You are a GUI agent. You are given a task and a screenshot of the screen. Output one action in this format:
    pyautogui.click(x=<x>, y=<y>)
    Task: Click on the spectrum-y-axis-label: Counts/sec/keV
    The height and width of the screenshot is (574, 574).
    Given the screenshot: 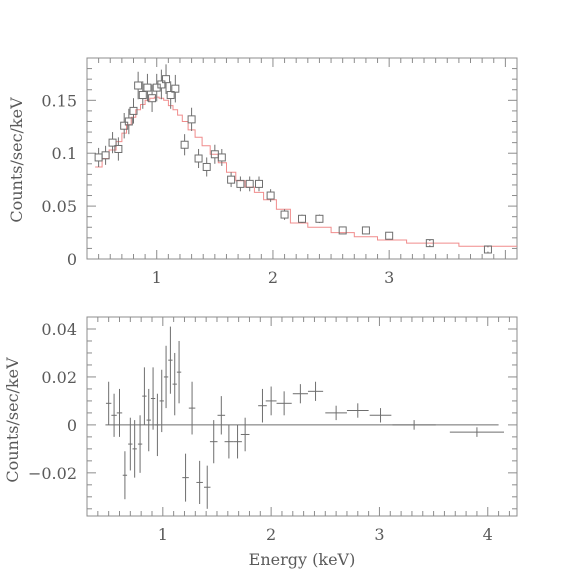 What is the action you would take?
    pyautogui.click(x=16, y=160)
    